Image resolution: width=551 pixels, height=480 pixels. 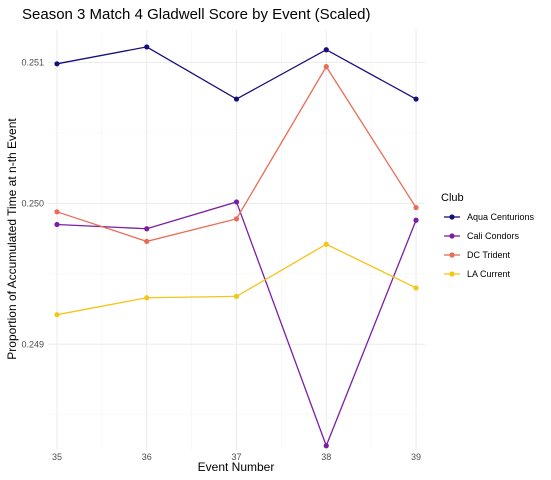 I want to click on legend-item-dc-trident: DC Trident, so click(x=477, y=255).